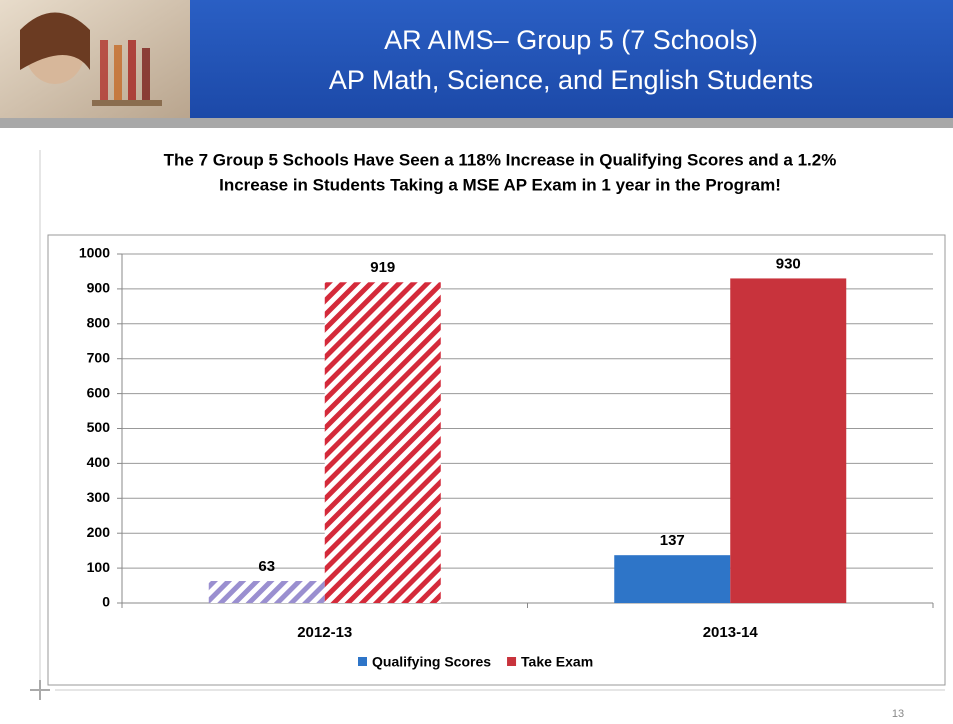 This screenshot has width=953, height=724. What do you see at coordinates (672, 540) in the screenshot?
I see `data-label: 137` at bounding box center [672, 540].